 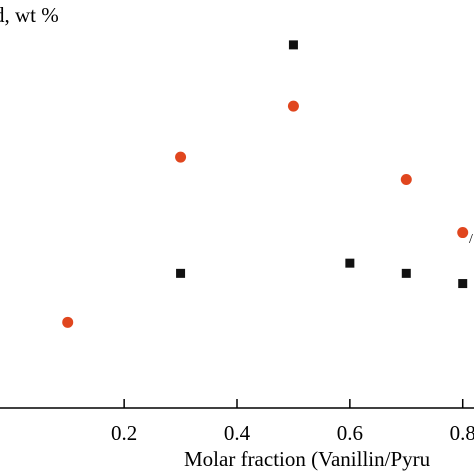 What do you see at coordinates (237, 433) in the screenshot?
I see `x-tick-label: 0.4` at bounding box center [237, 433].